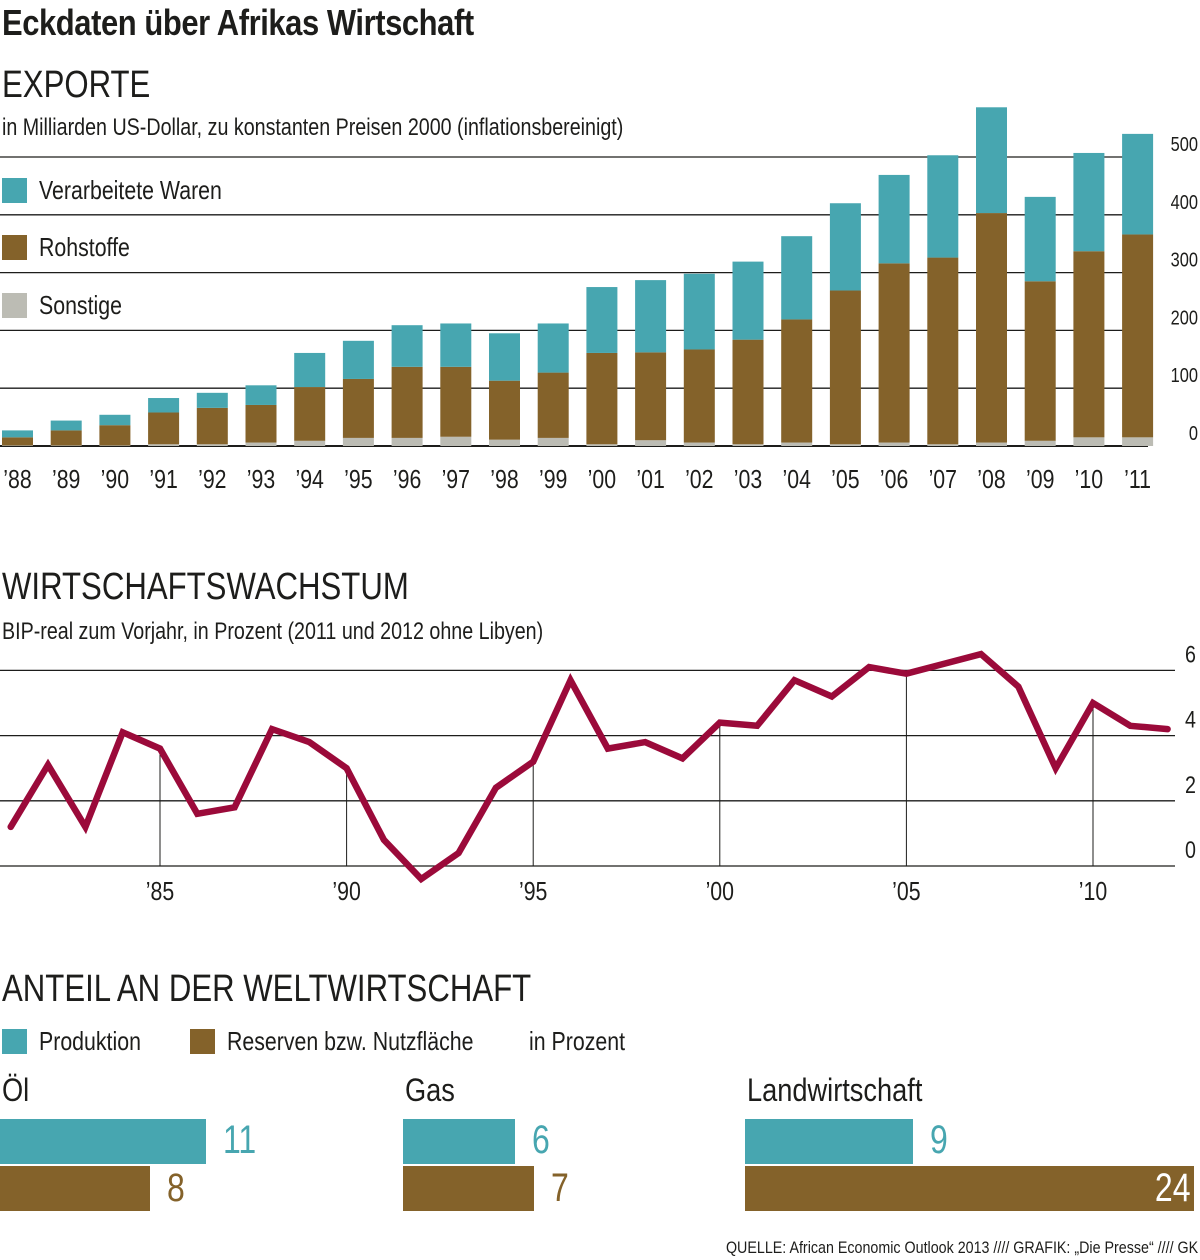  Describe the element at coordinates (650, 480) in the screenshot. I see `x-tick-label: ’01` at that location.